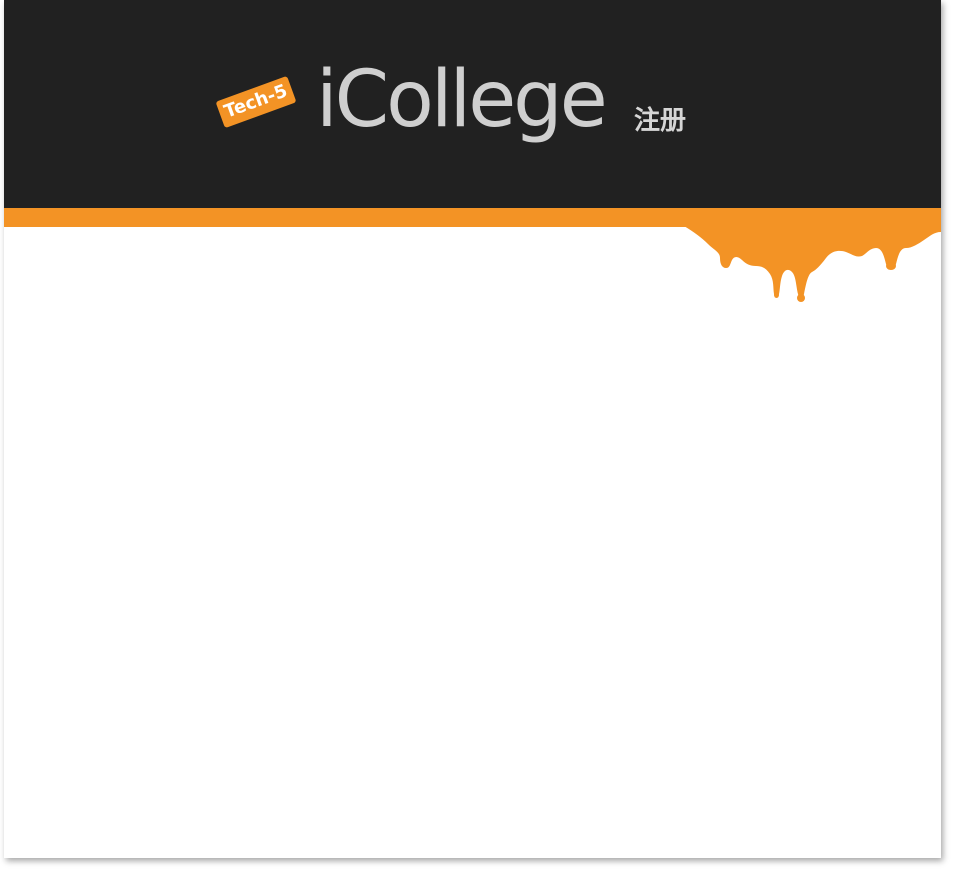  Describe the element at coordinates (472, 217) in the screenshot. I see `accent-bar` at that location.